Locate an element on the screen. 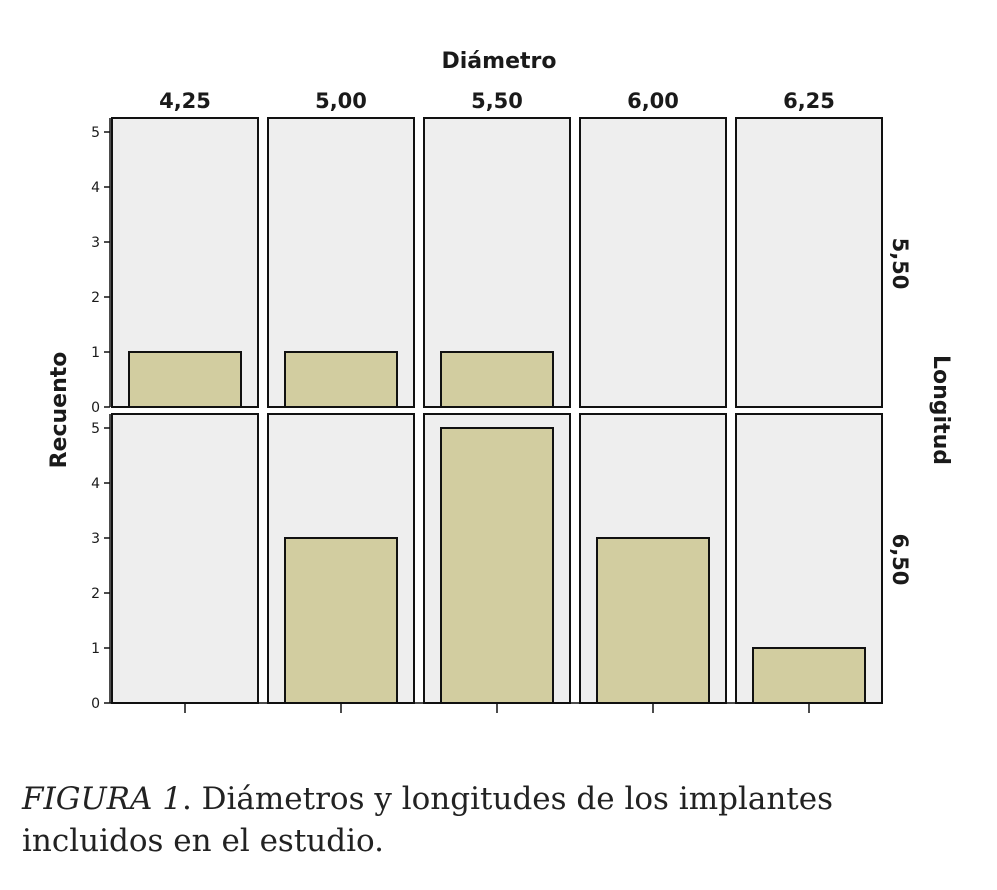  column-label: 5,00 is located at coordinates (341, 101).